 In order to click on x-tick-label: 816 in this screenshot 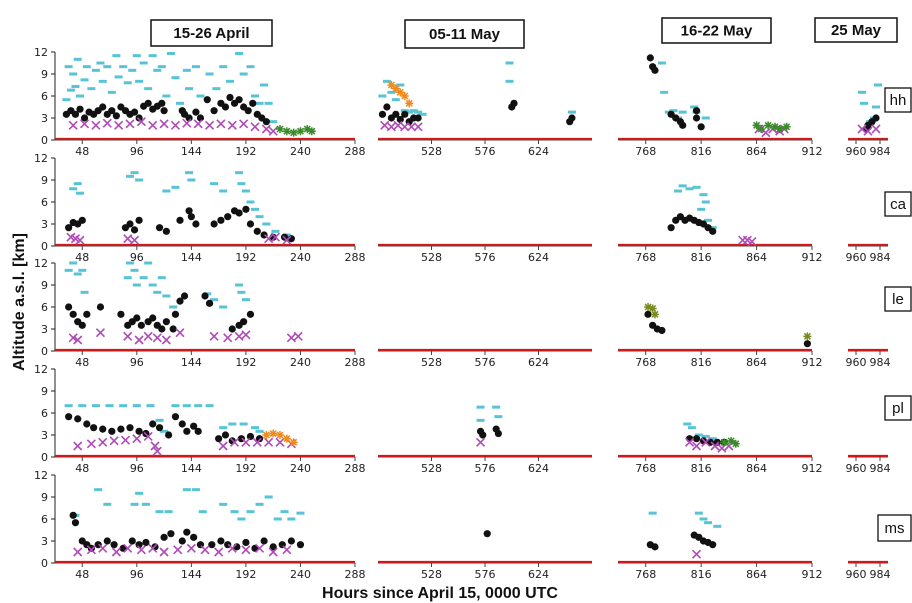, I will do `click(701, 257)`.